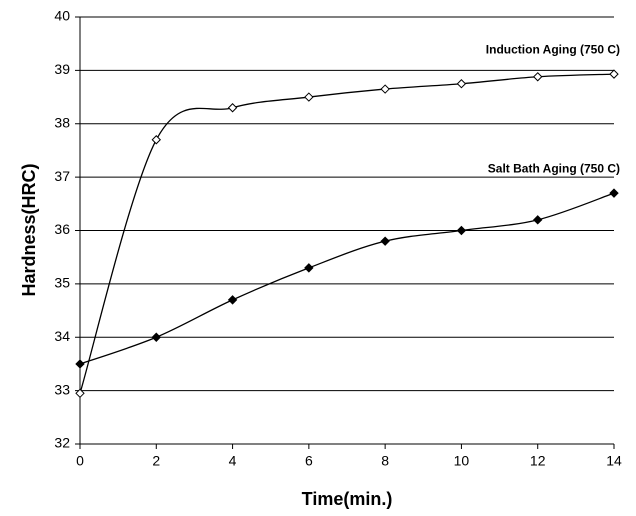  I want to click on x-tick-label: 4, so click(233, 461).